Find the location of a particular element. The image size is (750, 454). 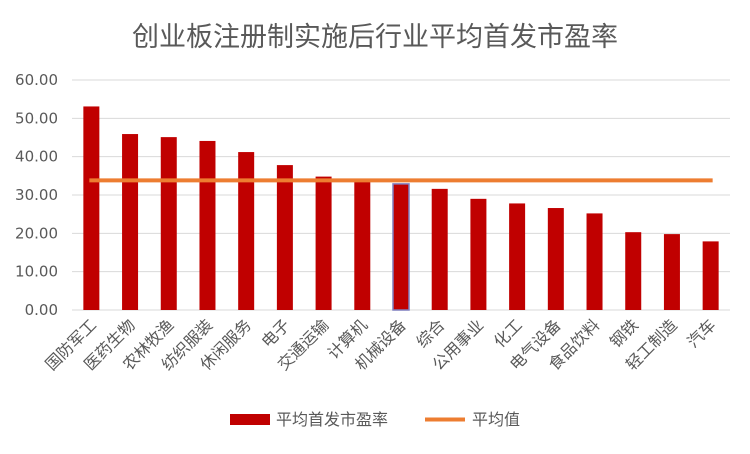

legend: 平均首发市盈率 平均值 is located at coordinates (375, 419).